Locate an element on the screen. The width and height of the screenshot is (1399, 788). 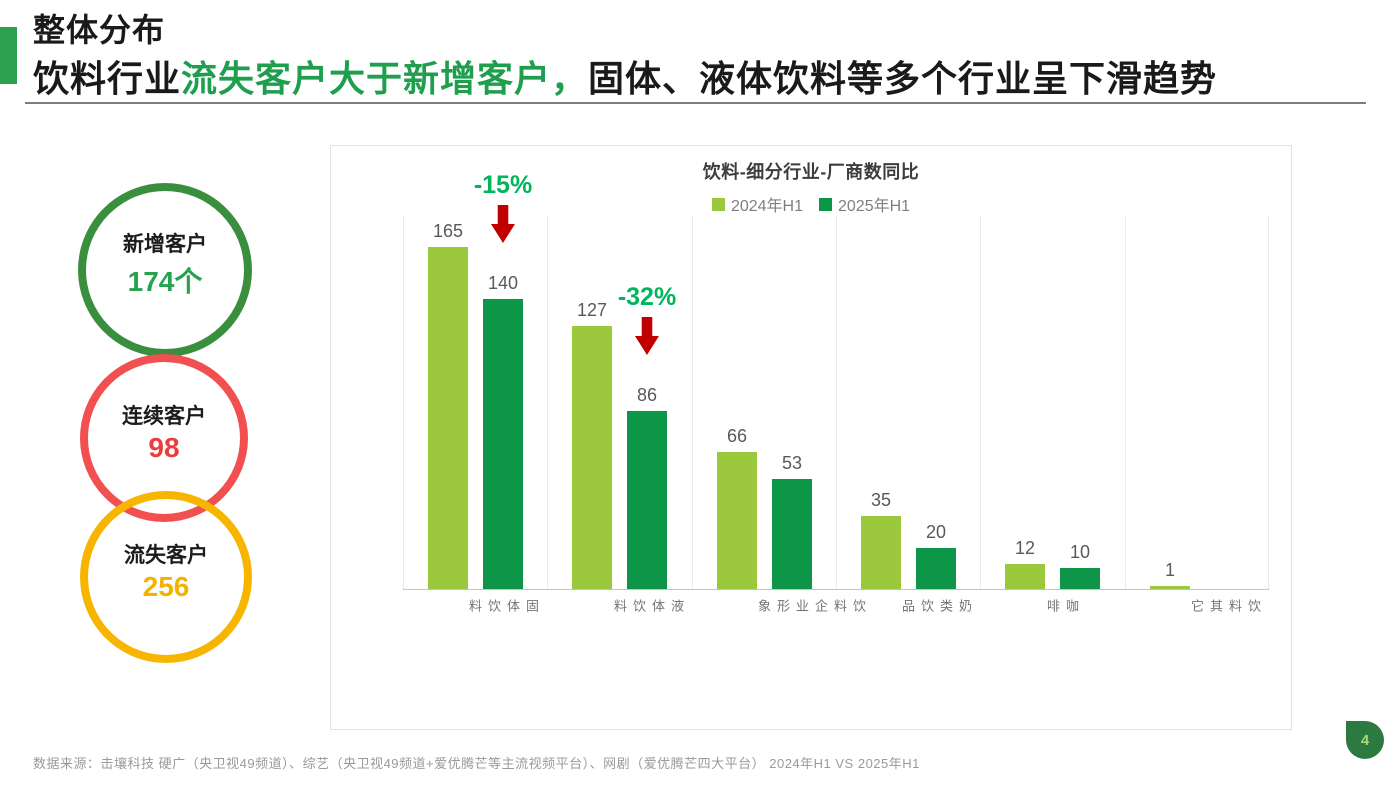
stat-value: 256 is located at coordinates (166, 586).